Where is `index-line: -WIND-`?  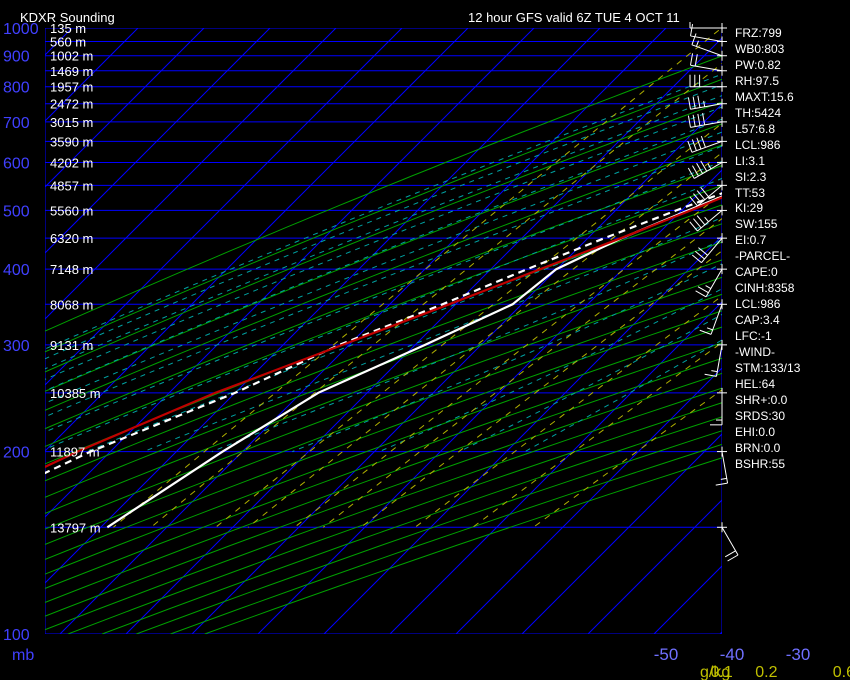 index-line: -WIND- is located at coordinates (755, 352).